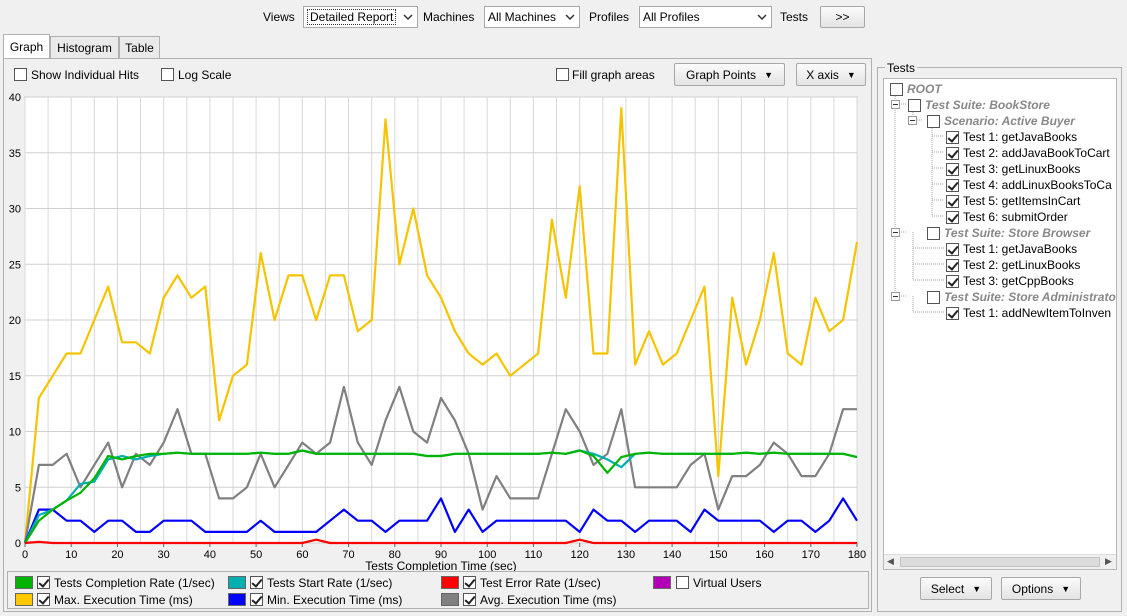  Describe the element at coordinates (890, 561) in the screenshot. I see `scroll-left-icon: ◀` at that location.